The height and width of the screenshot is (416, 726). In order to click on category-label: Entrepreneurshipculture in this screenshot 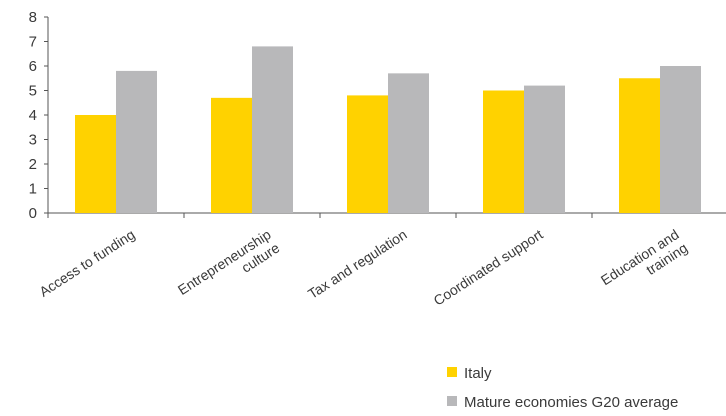, I will do `click(229, 268)`.